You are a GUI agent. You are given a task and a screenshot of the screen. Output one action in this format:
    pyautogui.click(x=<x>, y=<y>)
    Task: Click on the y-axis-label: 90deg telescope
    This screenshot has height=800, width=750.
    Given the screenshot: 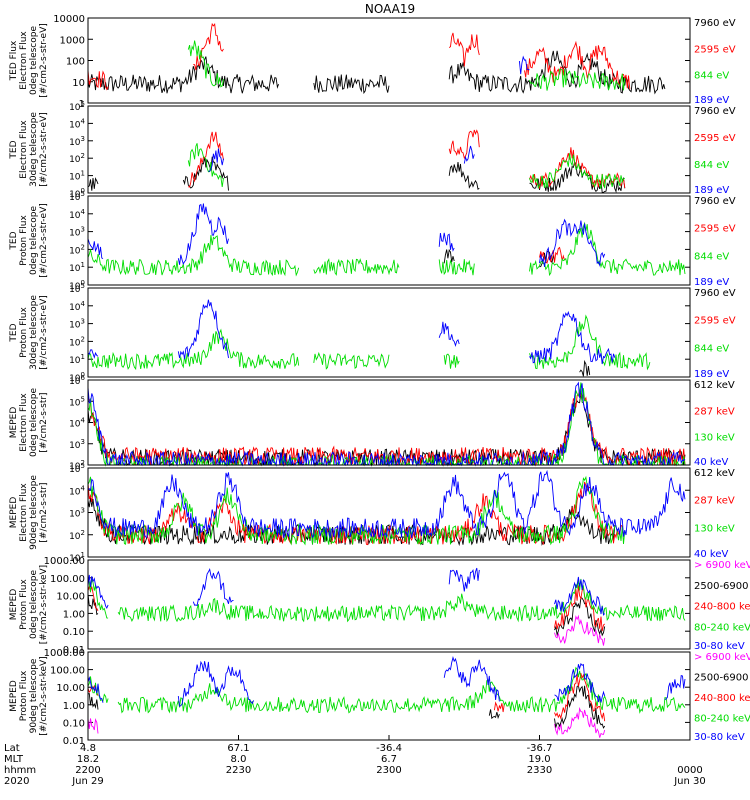 What is the action you would take?
    pyautogui.click(x=34, y=695)
    